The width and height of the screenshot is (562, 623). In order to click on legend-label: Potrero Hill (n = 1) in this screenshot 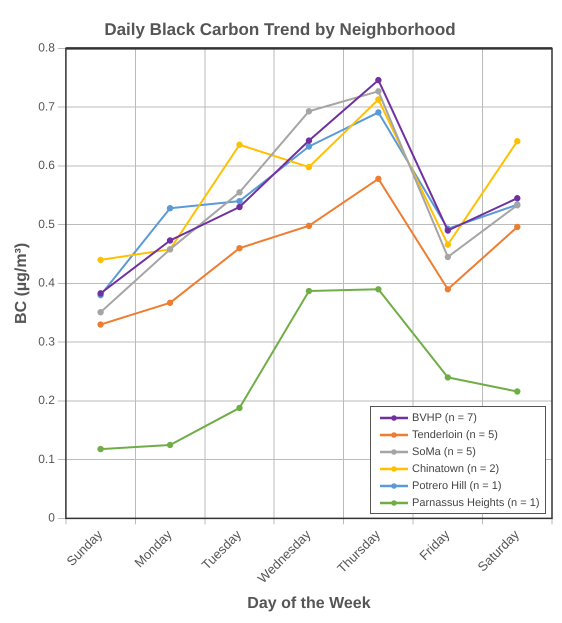, I will do `click(457, 486)`.